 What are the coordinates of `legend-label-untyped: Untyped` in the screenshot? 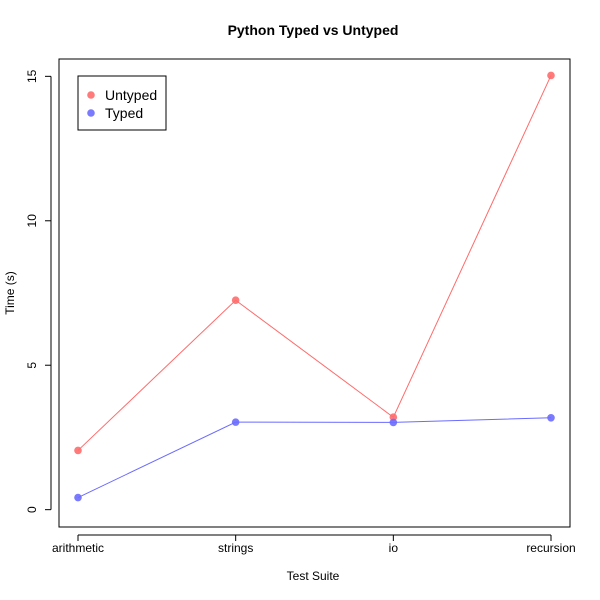 It's located at (131, 95).